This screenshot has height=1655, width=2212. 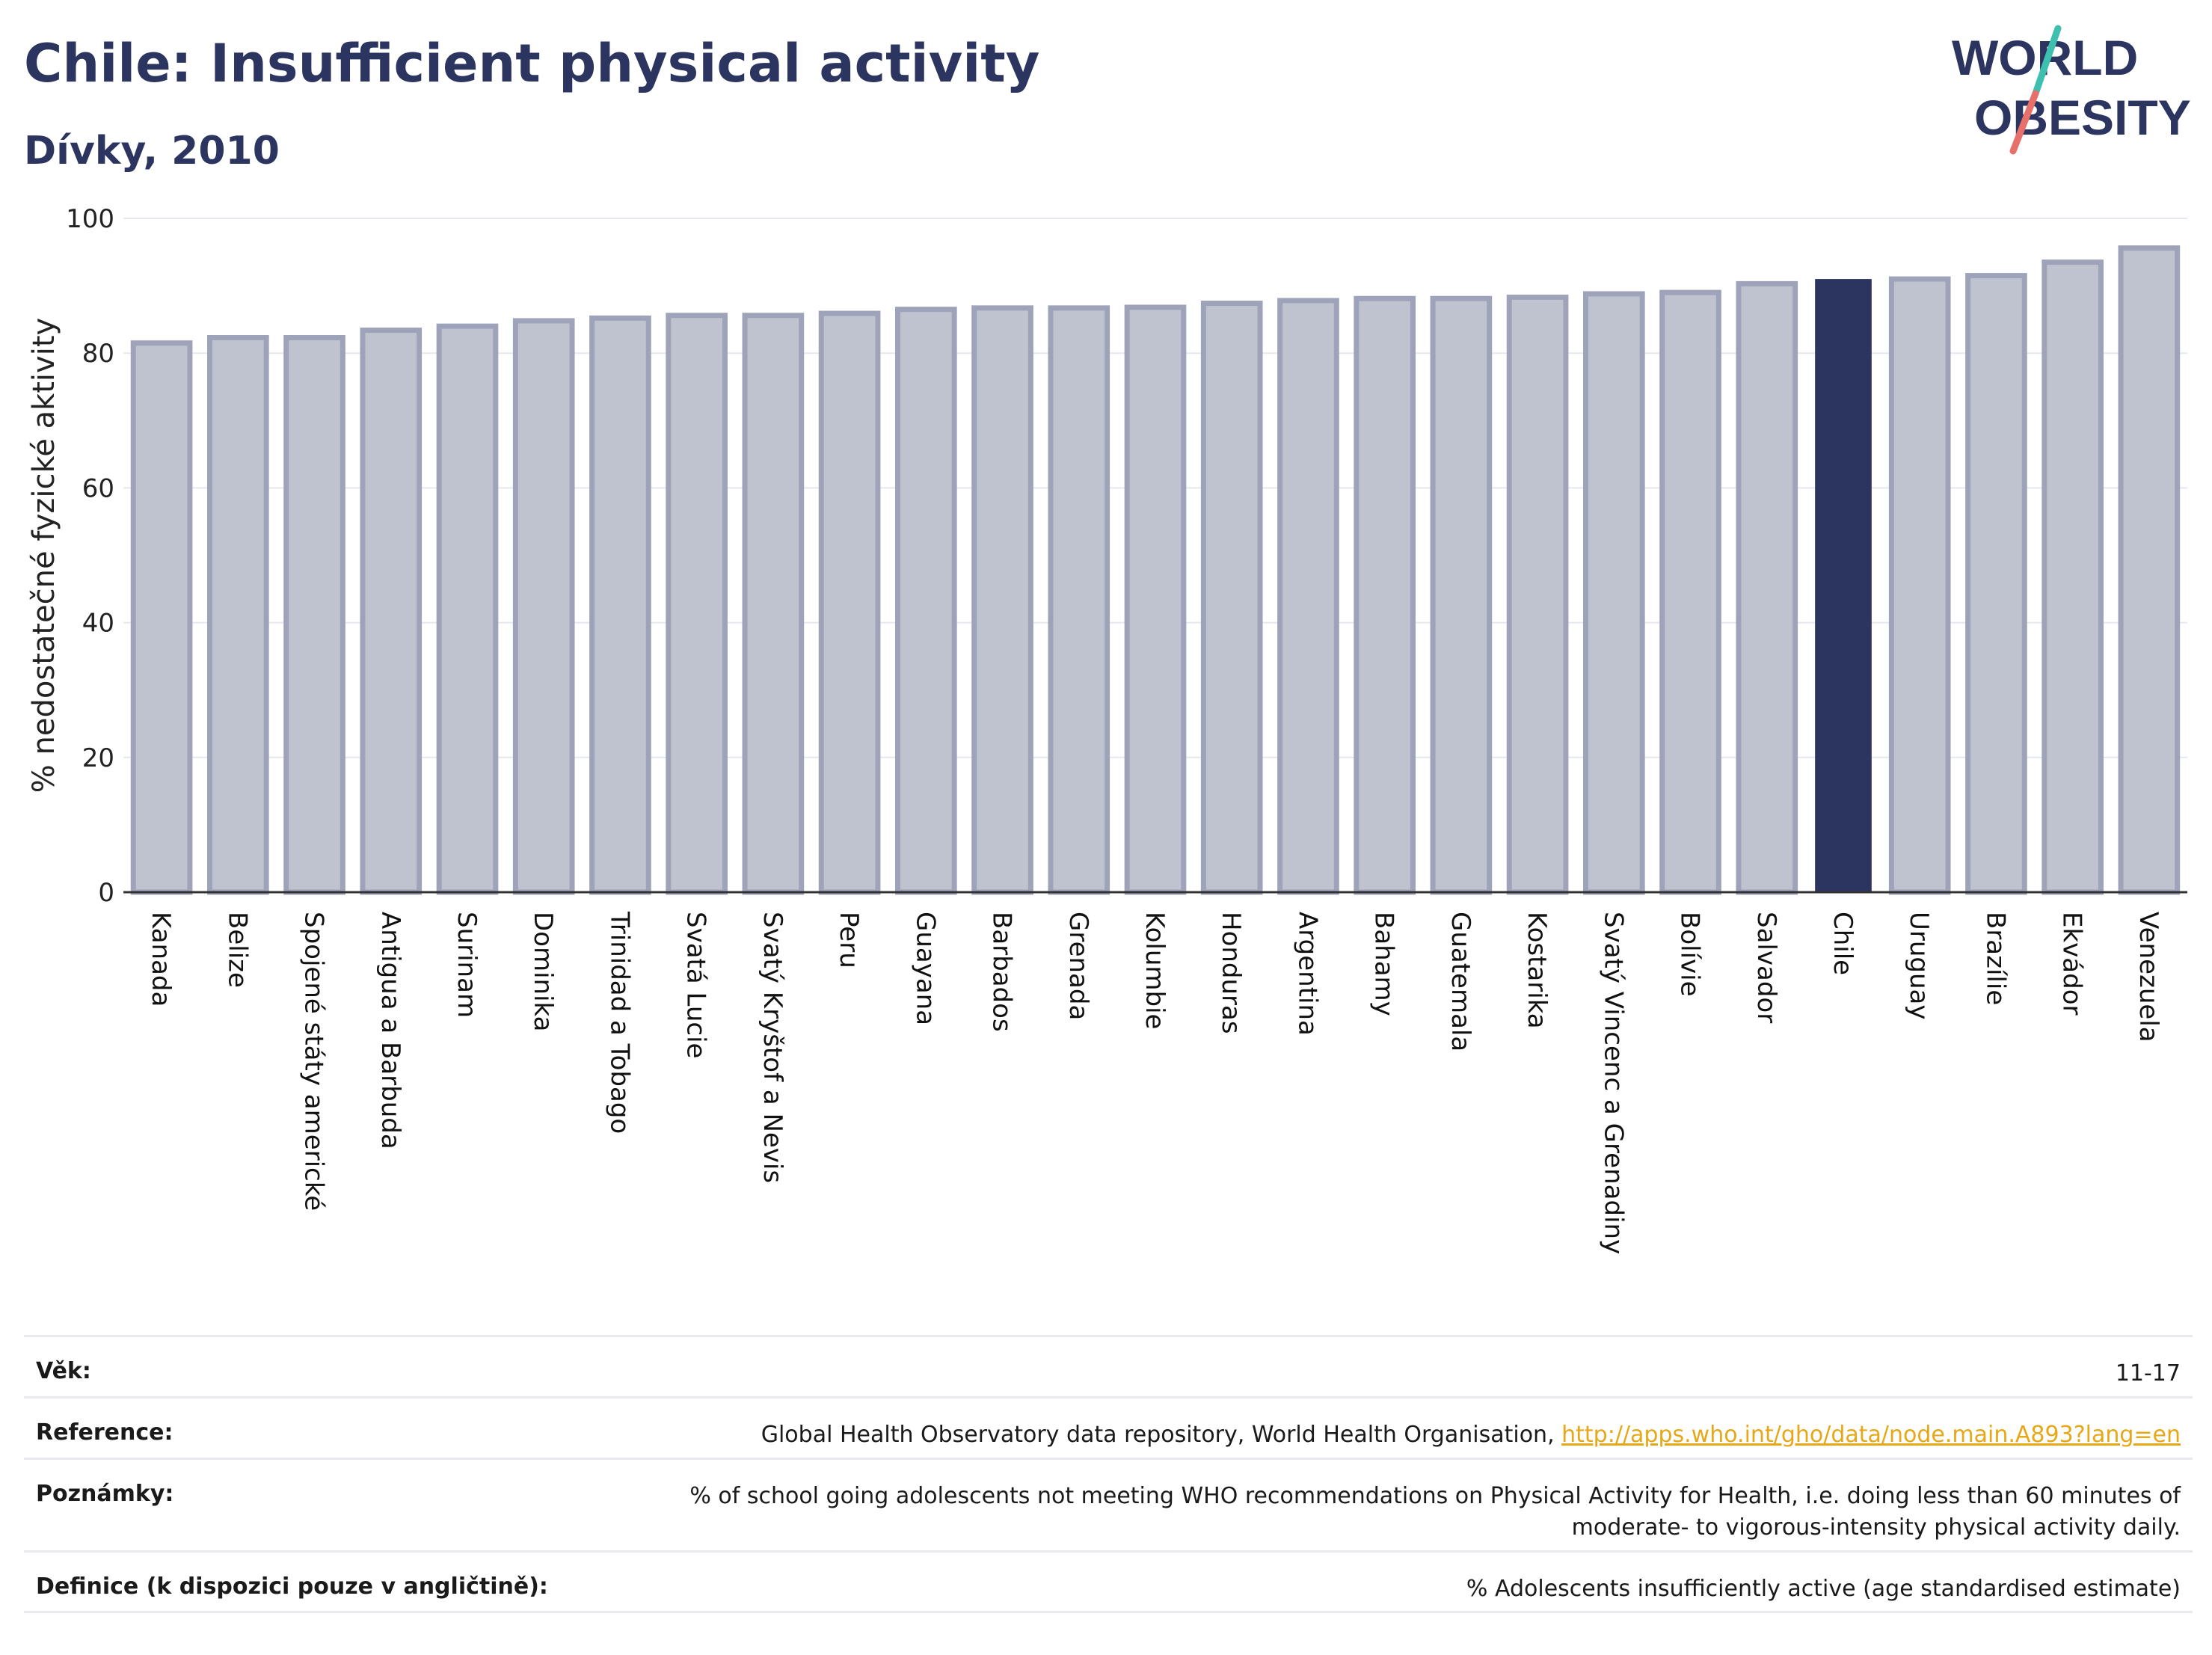 What do you see at coordinates (2082, 117) in the screenshot?
I see `logo-line2: OBESITY` at bounding box center [2082, 117].